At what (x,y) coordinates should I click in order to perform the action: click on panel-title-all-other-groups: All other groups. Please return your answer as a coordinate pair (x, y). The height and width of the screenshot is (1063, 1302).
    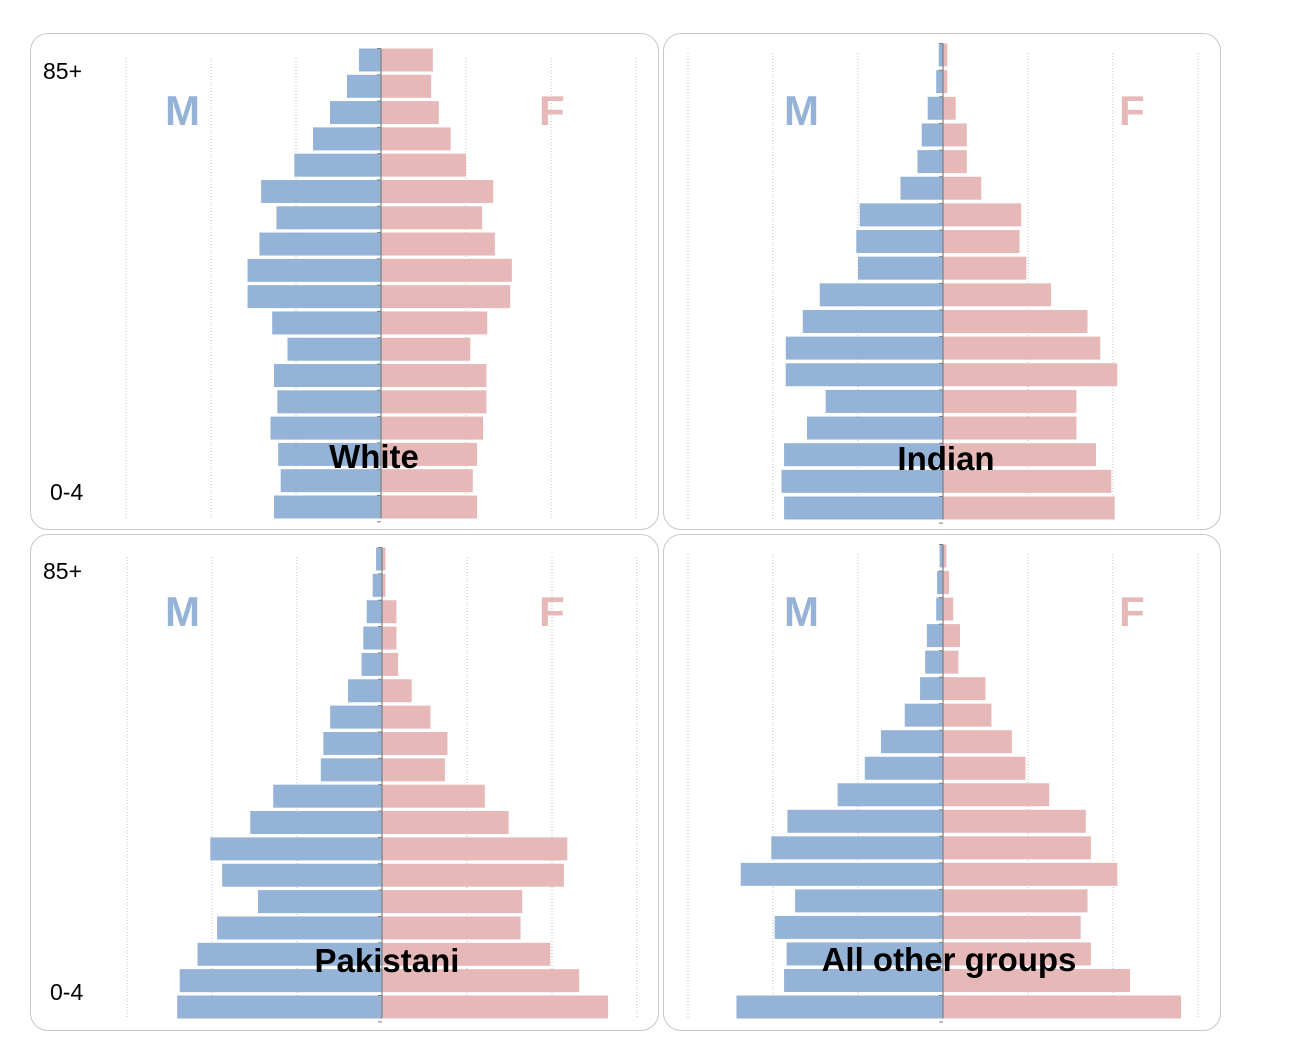
    Looking at the image, I should click on (949, 959).